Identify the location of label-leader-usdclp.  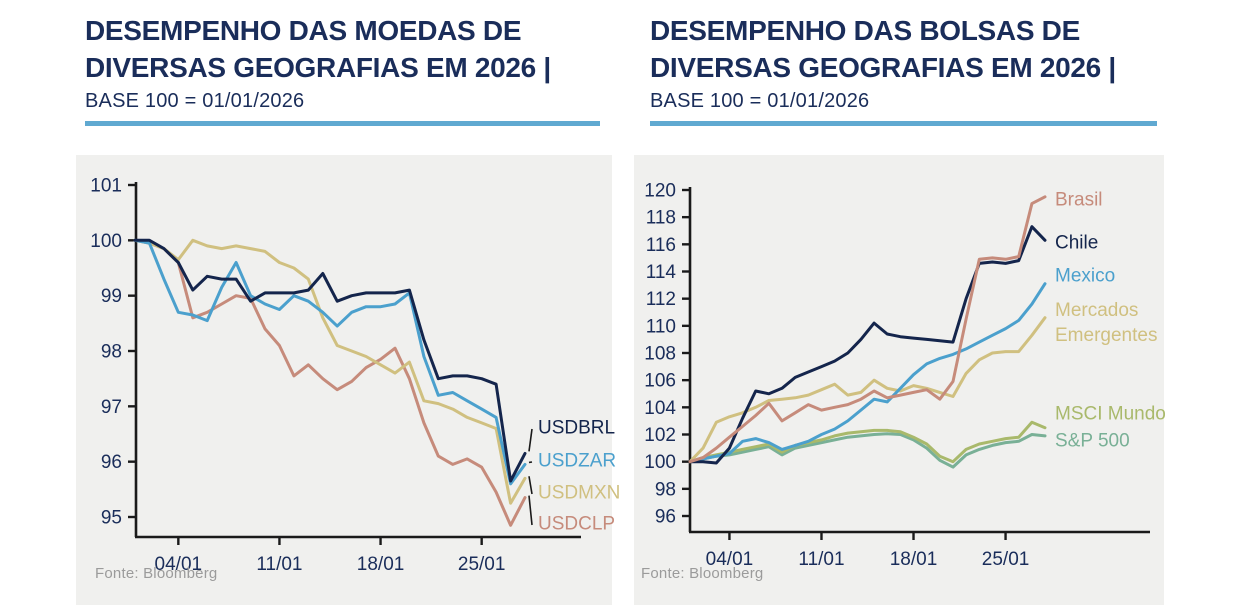
(530, 510).